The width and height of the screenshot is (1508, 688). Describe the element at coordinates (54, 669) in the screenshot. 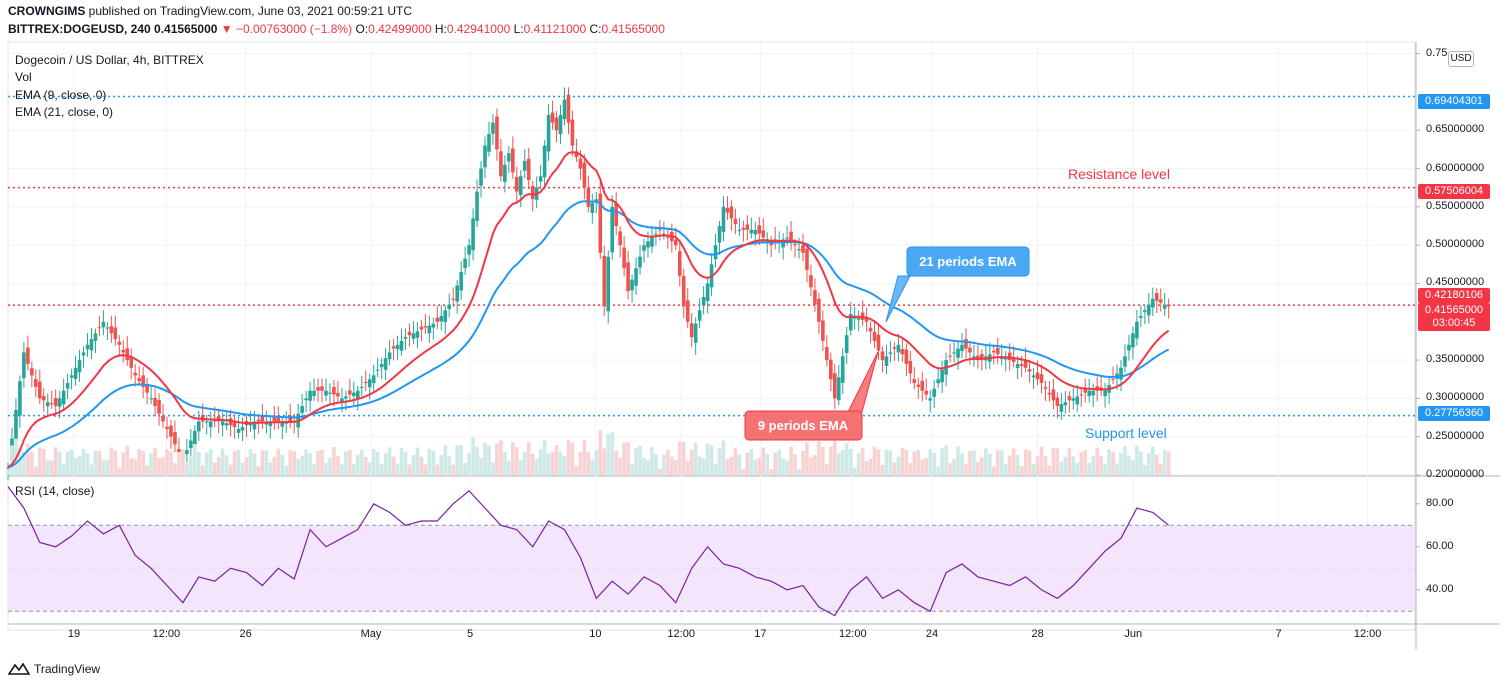

I see `tradingview-brand: TradingView` at that location.